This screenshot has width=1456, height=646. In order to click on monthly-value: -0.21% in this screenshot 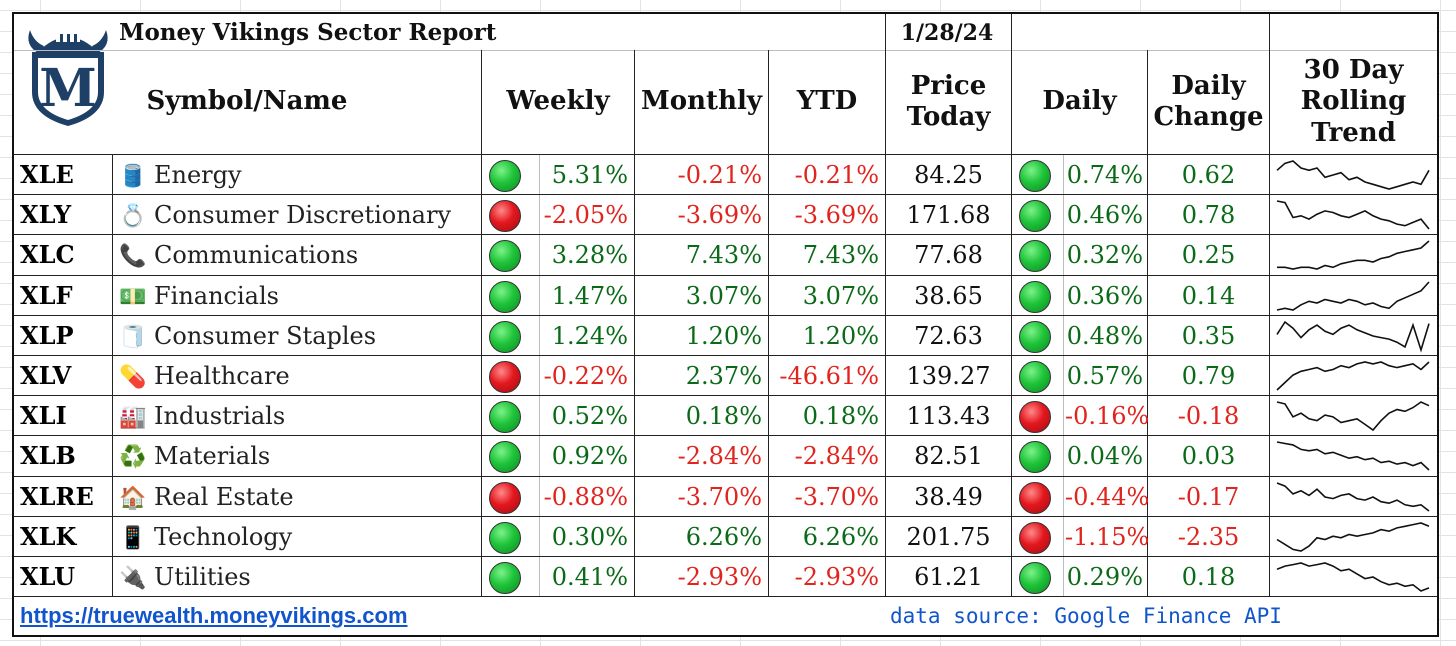, I will do `click(719, 175)`.